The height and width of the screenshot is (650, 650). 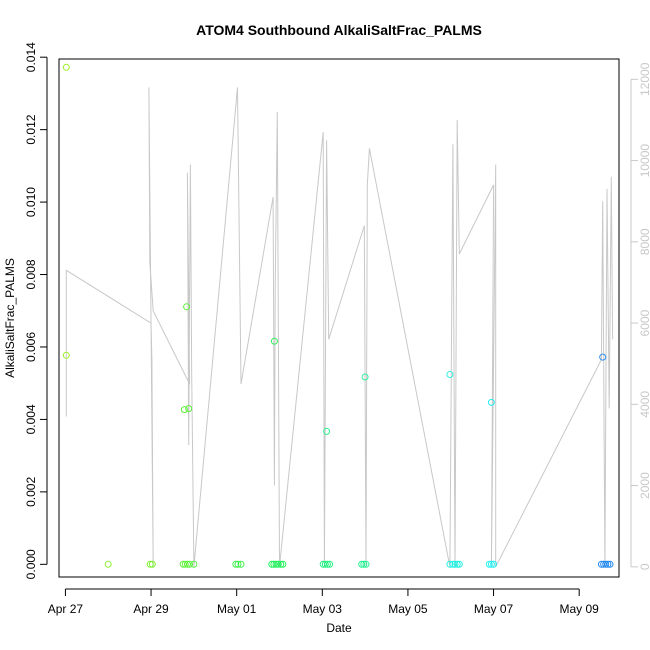 I want to click on right-tick-label: 4000, so click(x=644, y=404).